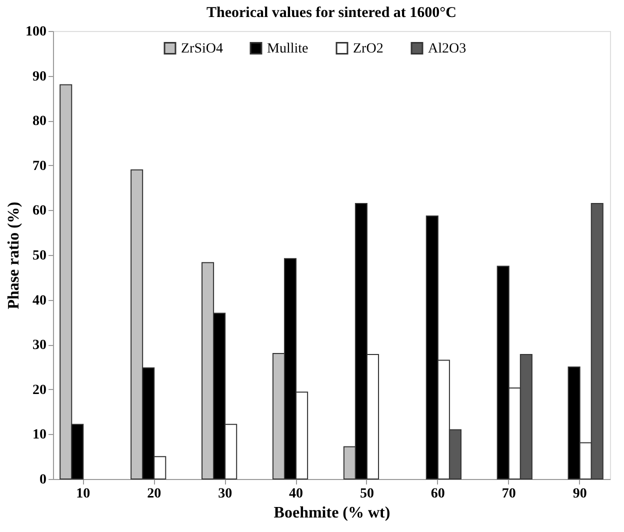 This screenshot has width=624, height=532. What do you see at coordinates (39, 346) in the screenshot?
I see `y-tick-label: 30` at bounding box center [39, 346].